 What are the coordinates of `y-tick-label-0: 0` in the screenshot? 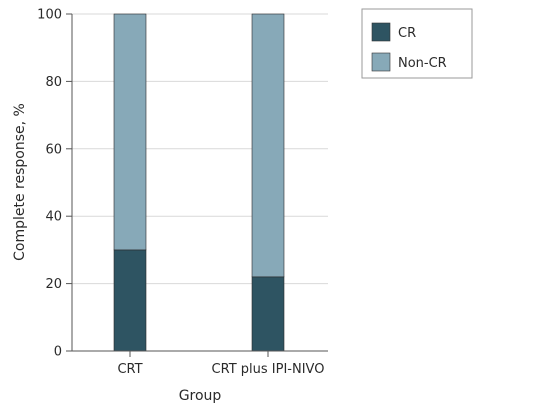 It's located at (58, 352).